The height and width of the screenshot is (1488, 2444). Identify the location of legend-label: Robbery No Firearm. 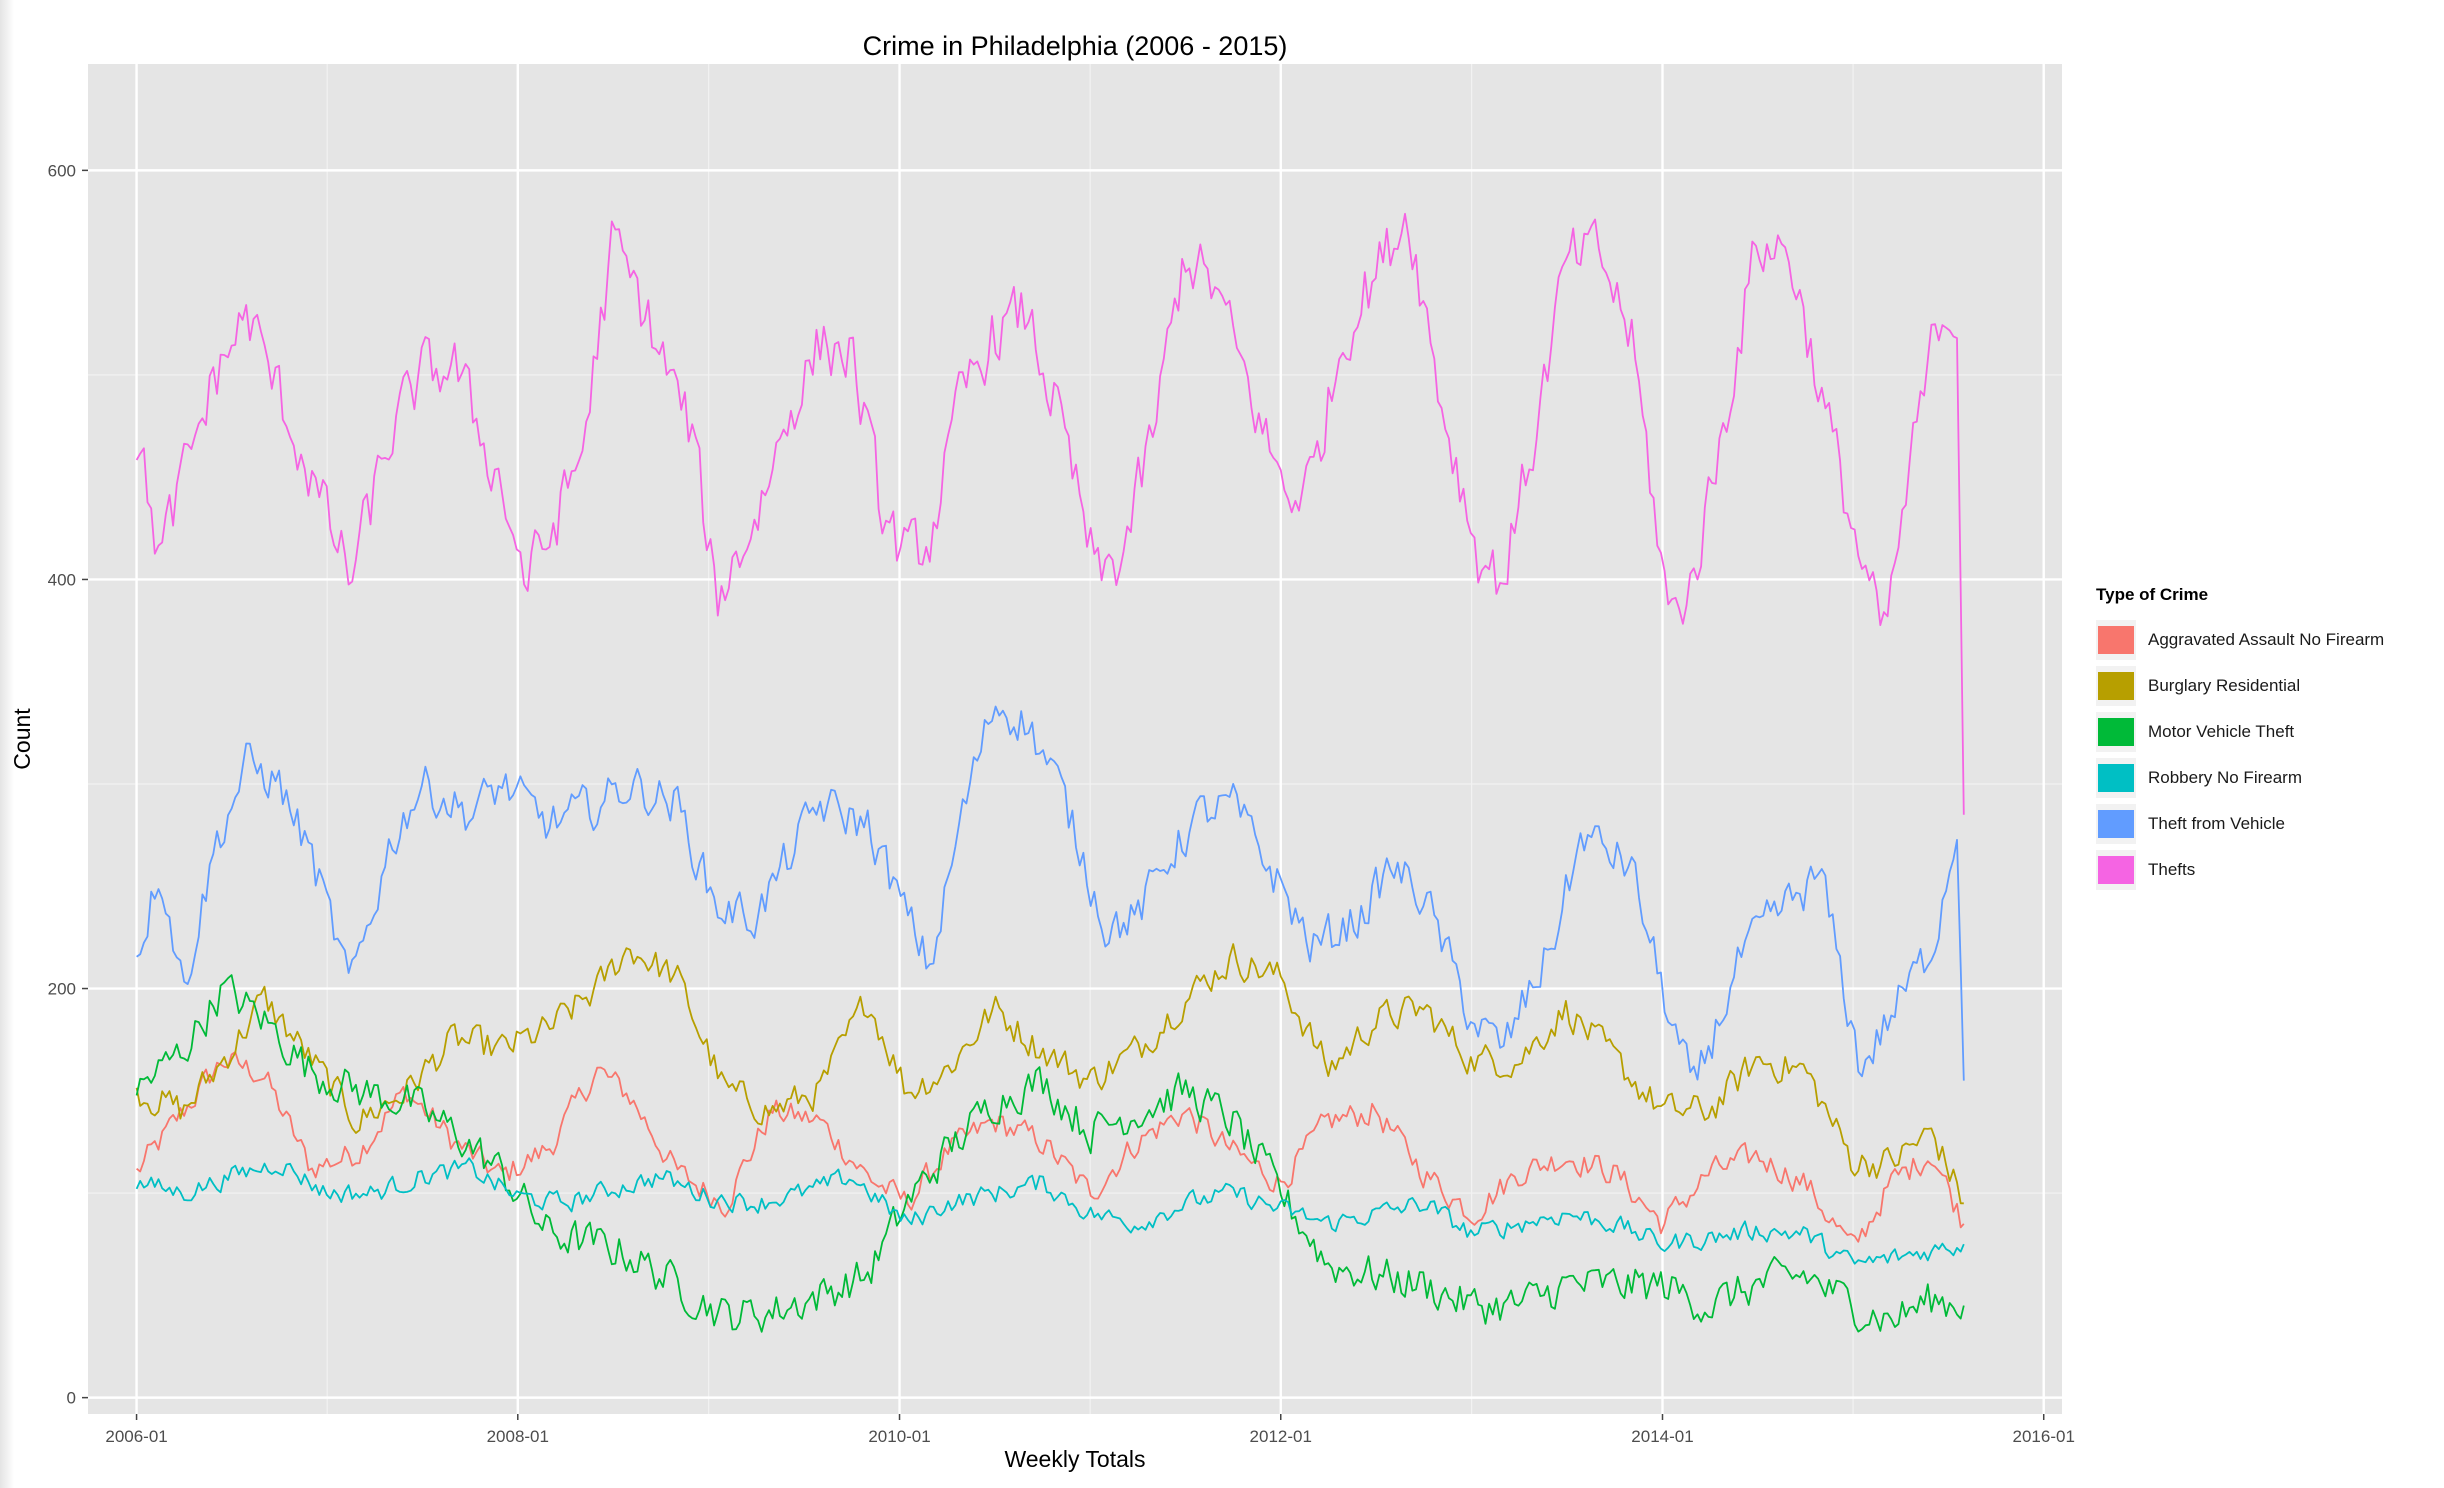
(2225, 777).